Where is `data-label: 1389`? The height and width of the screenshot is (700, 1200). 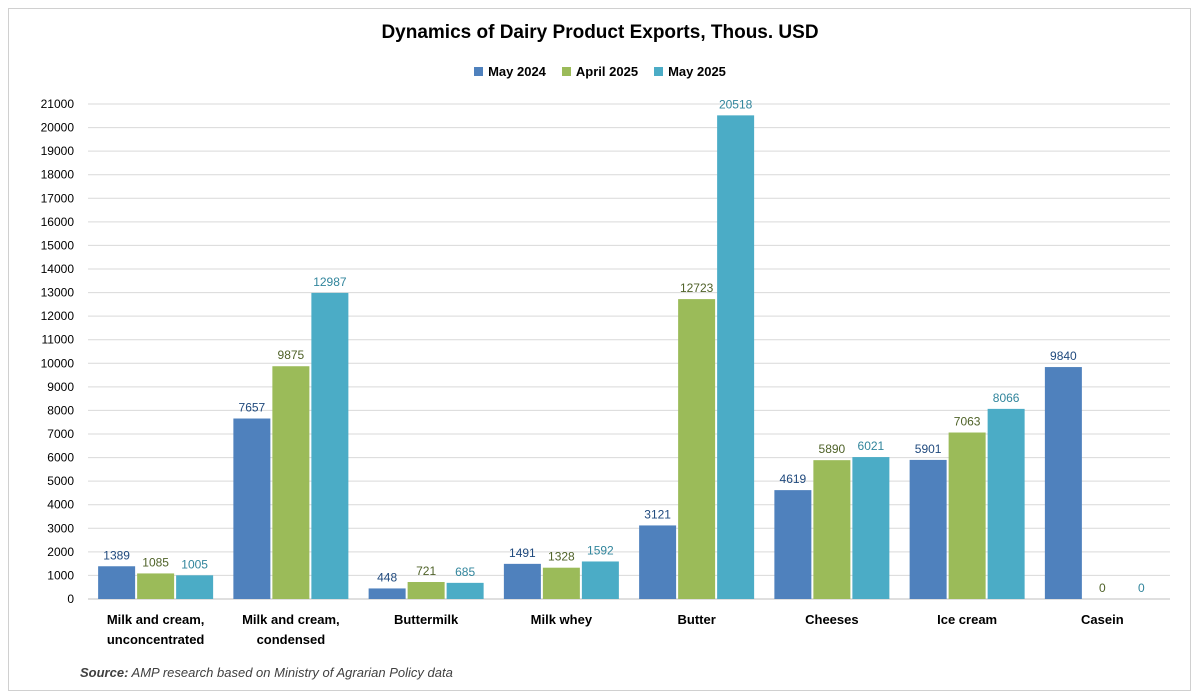
data-label: 1389 is located at coordinates (116, 555).